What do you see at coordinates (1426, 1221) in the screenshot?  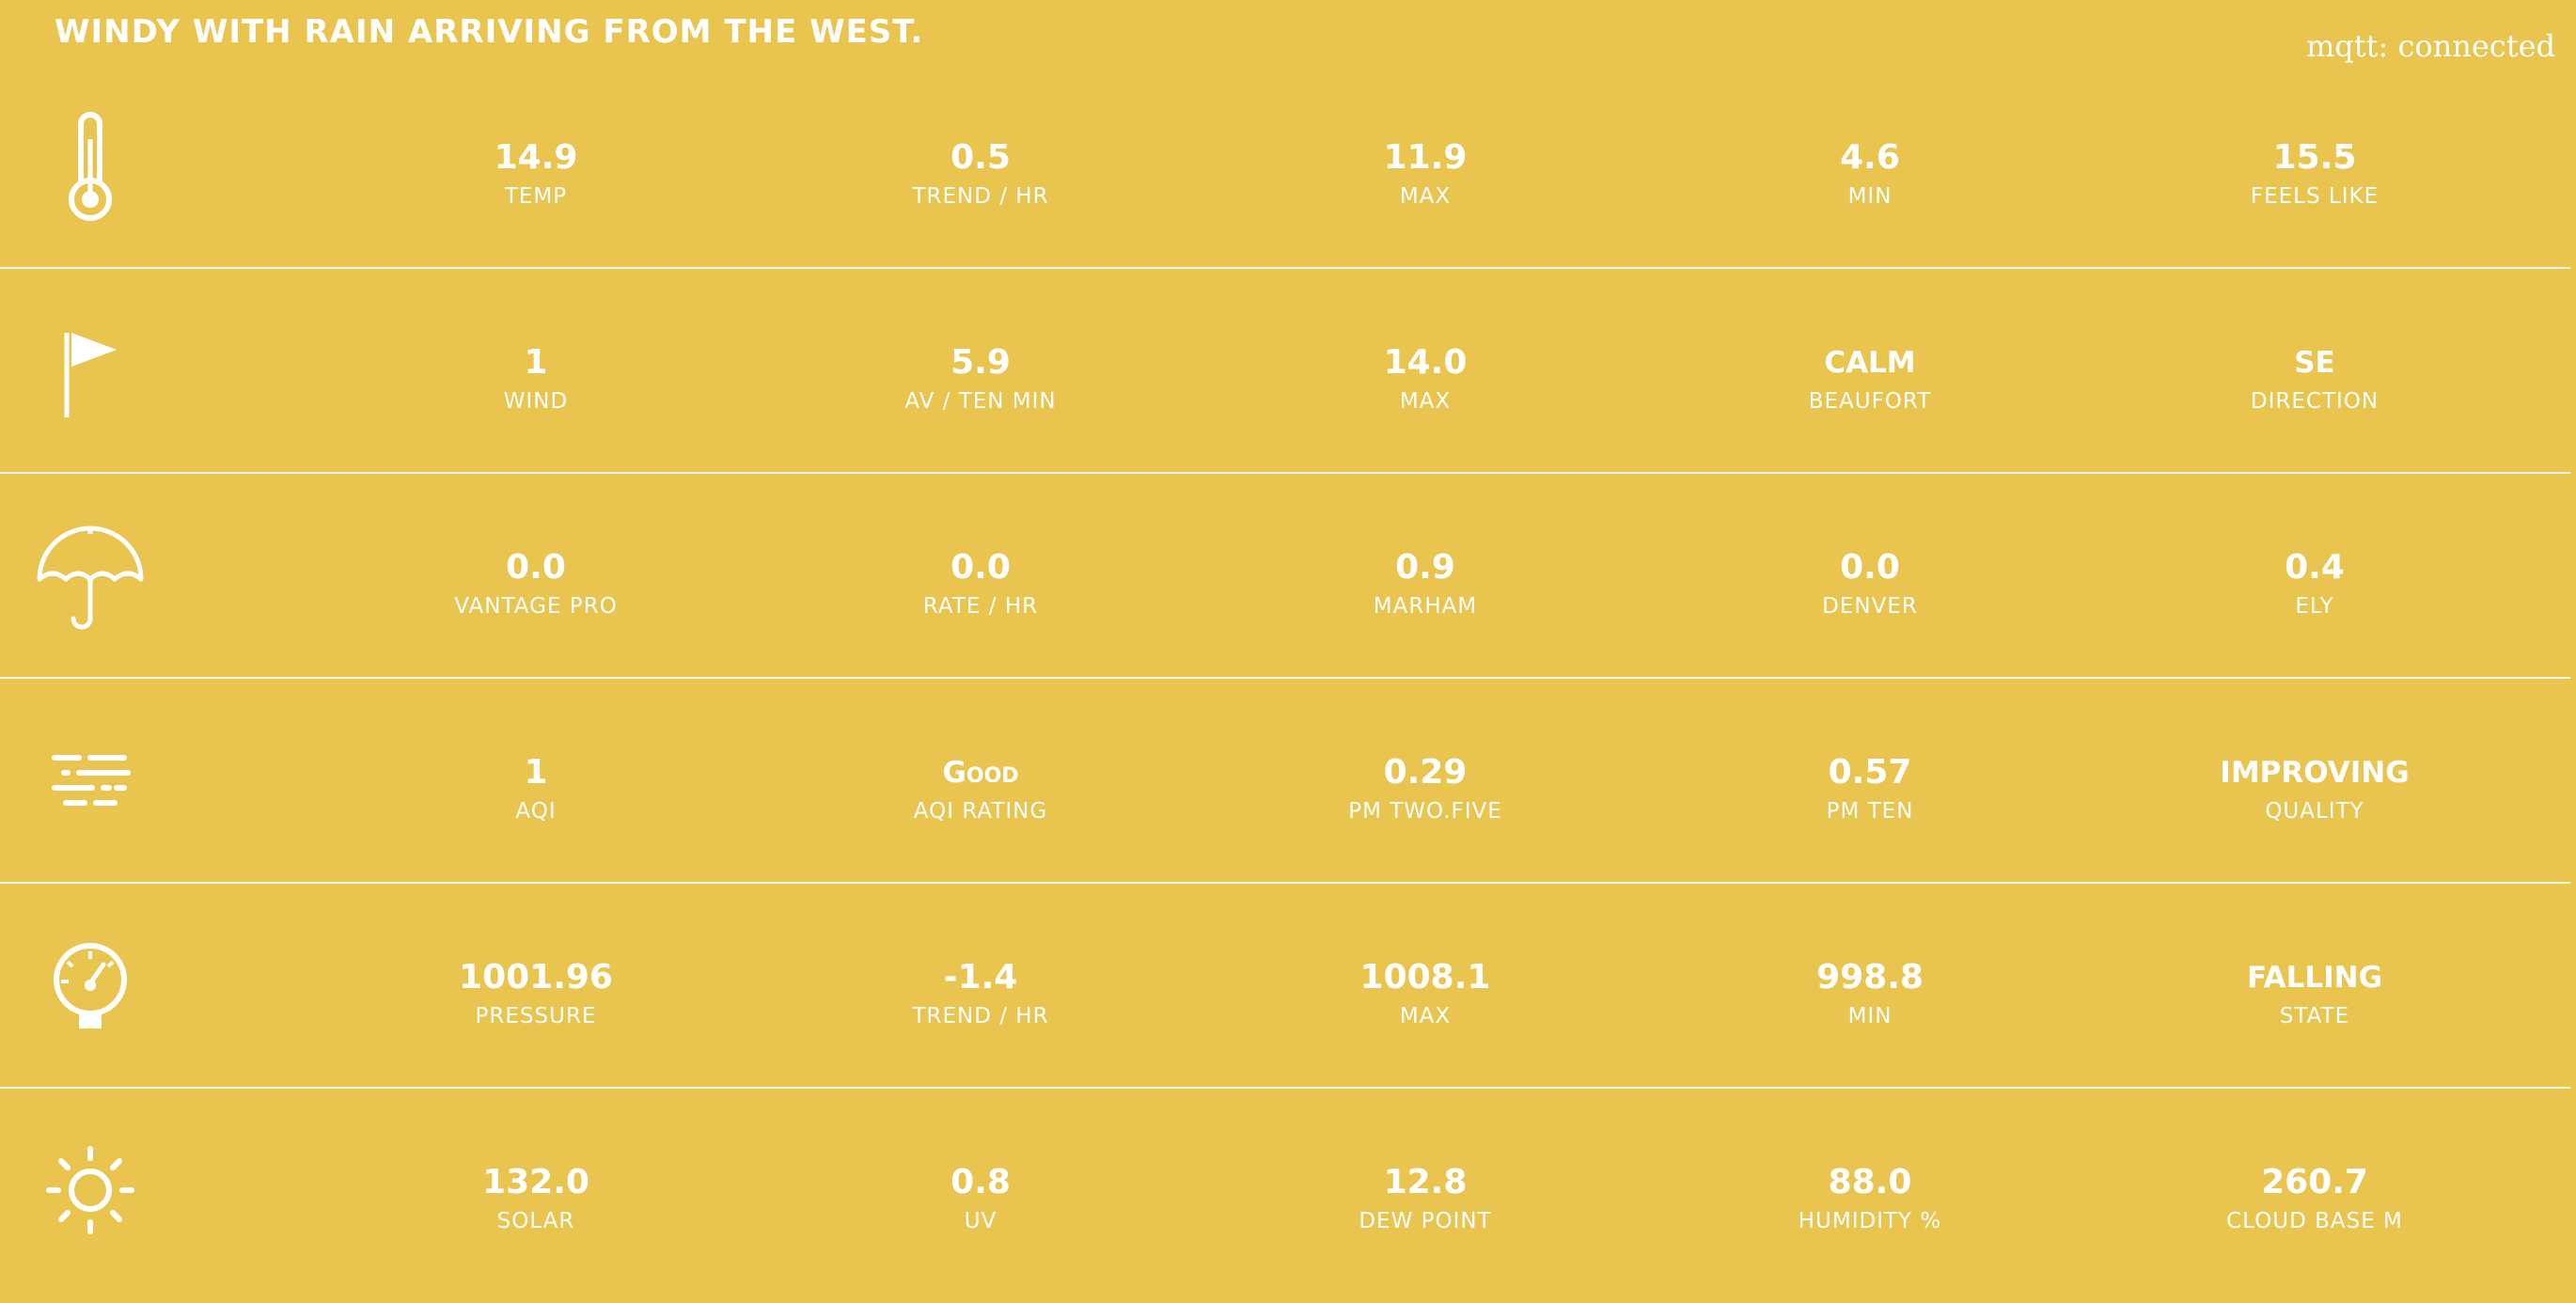 I see `metric-label: DEW POINT` at bounding box center [1426, 1221].